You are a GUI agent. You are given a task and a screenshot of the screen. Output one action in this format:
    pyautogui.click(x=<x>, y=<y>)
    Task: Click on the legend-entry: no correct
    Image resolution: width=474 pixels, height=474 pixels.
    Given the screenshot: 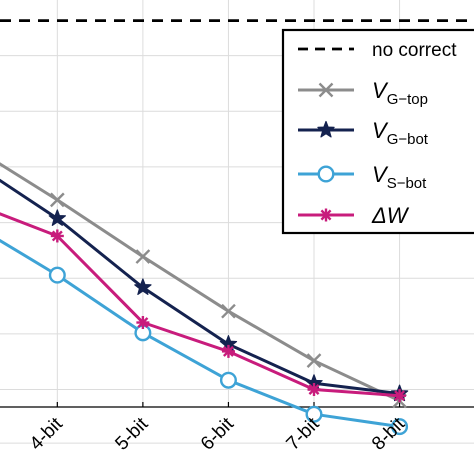 What is the action you would take?
    pyautogui.click(x=377, y=50)
    